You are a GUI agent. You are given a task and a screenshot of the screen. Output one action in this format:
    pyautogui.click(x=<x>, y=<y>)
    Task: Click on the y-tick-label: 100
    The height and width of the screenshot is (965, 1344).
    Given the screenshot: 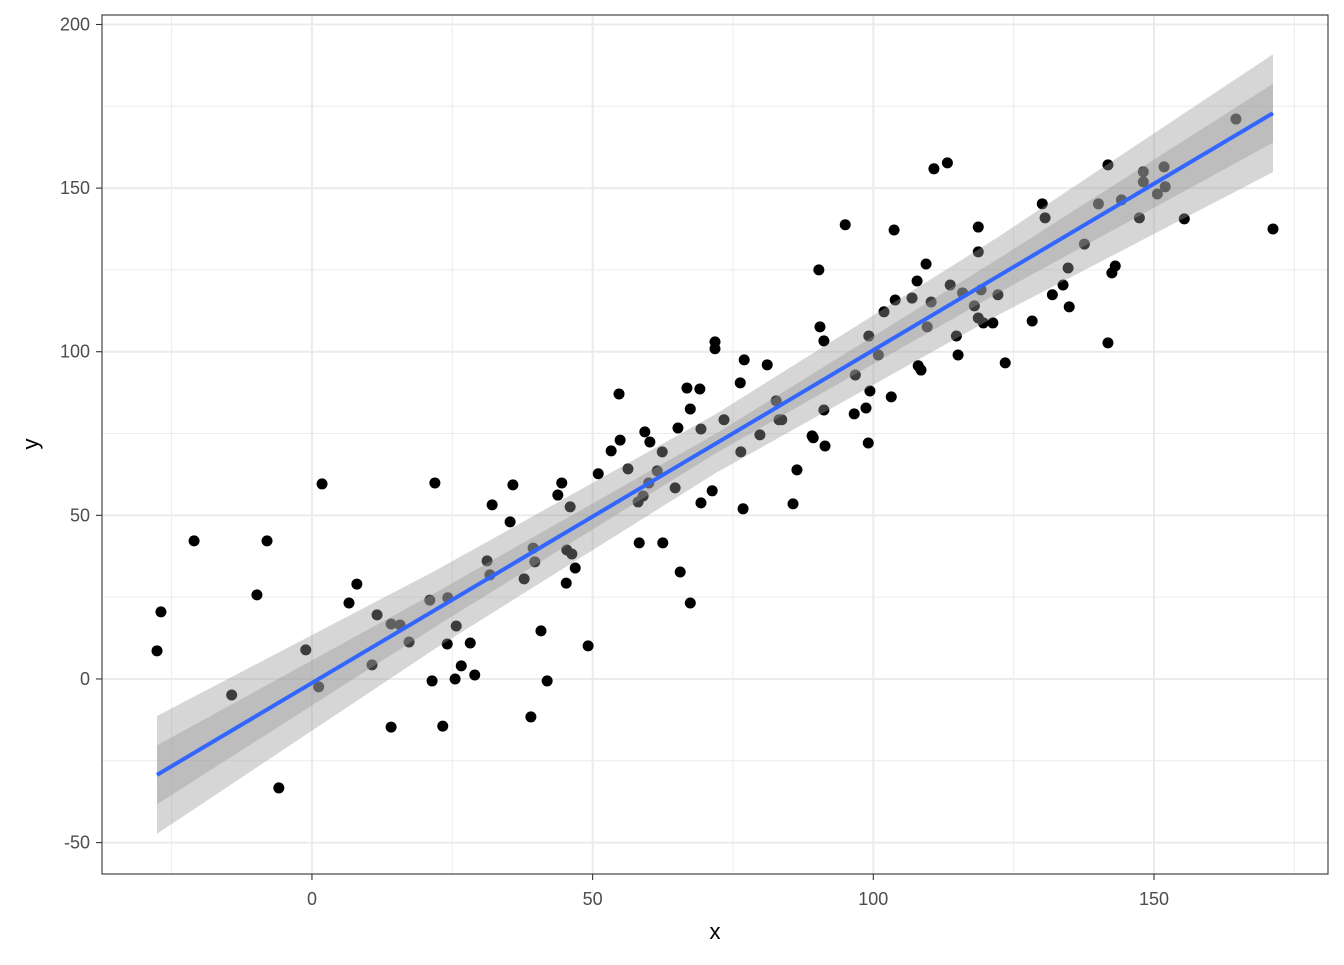 What is the action you would take?
    pyautogui.click(x=75, y=352)
    